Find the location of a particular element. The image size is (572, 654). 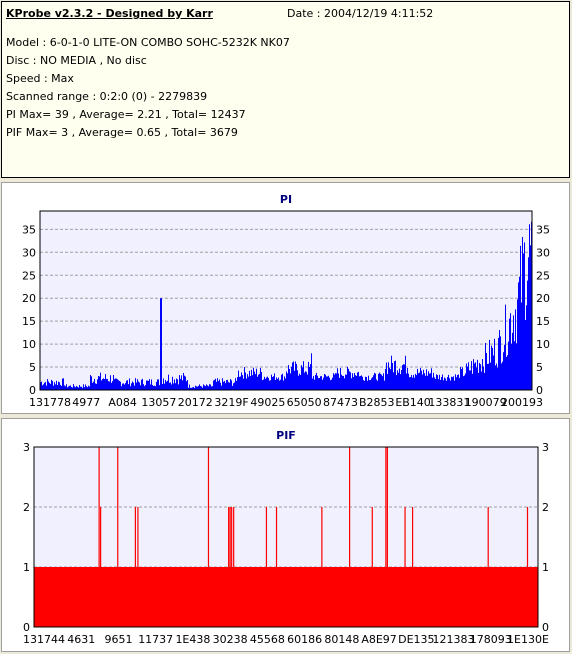

scan-date: Date : 2004/12/19 4:11:52 is located at coordinates (360, 13).